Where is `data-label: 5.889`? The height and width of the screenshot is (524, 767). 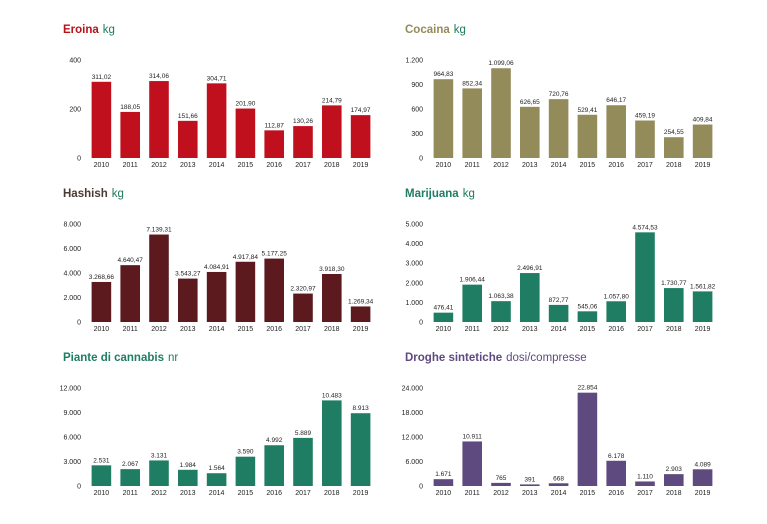
data-label: 5.889 is located at coordinates (303, 433).